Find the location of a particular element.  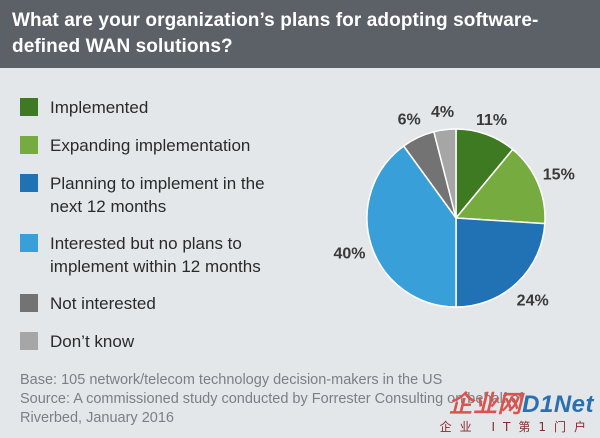

pie-label-implemented: 11% is located at coordinates (491, 120).